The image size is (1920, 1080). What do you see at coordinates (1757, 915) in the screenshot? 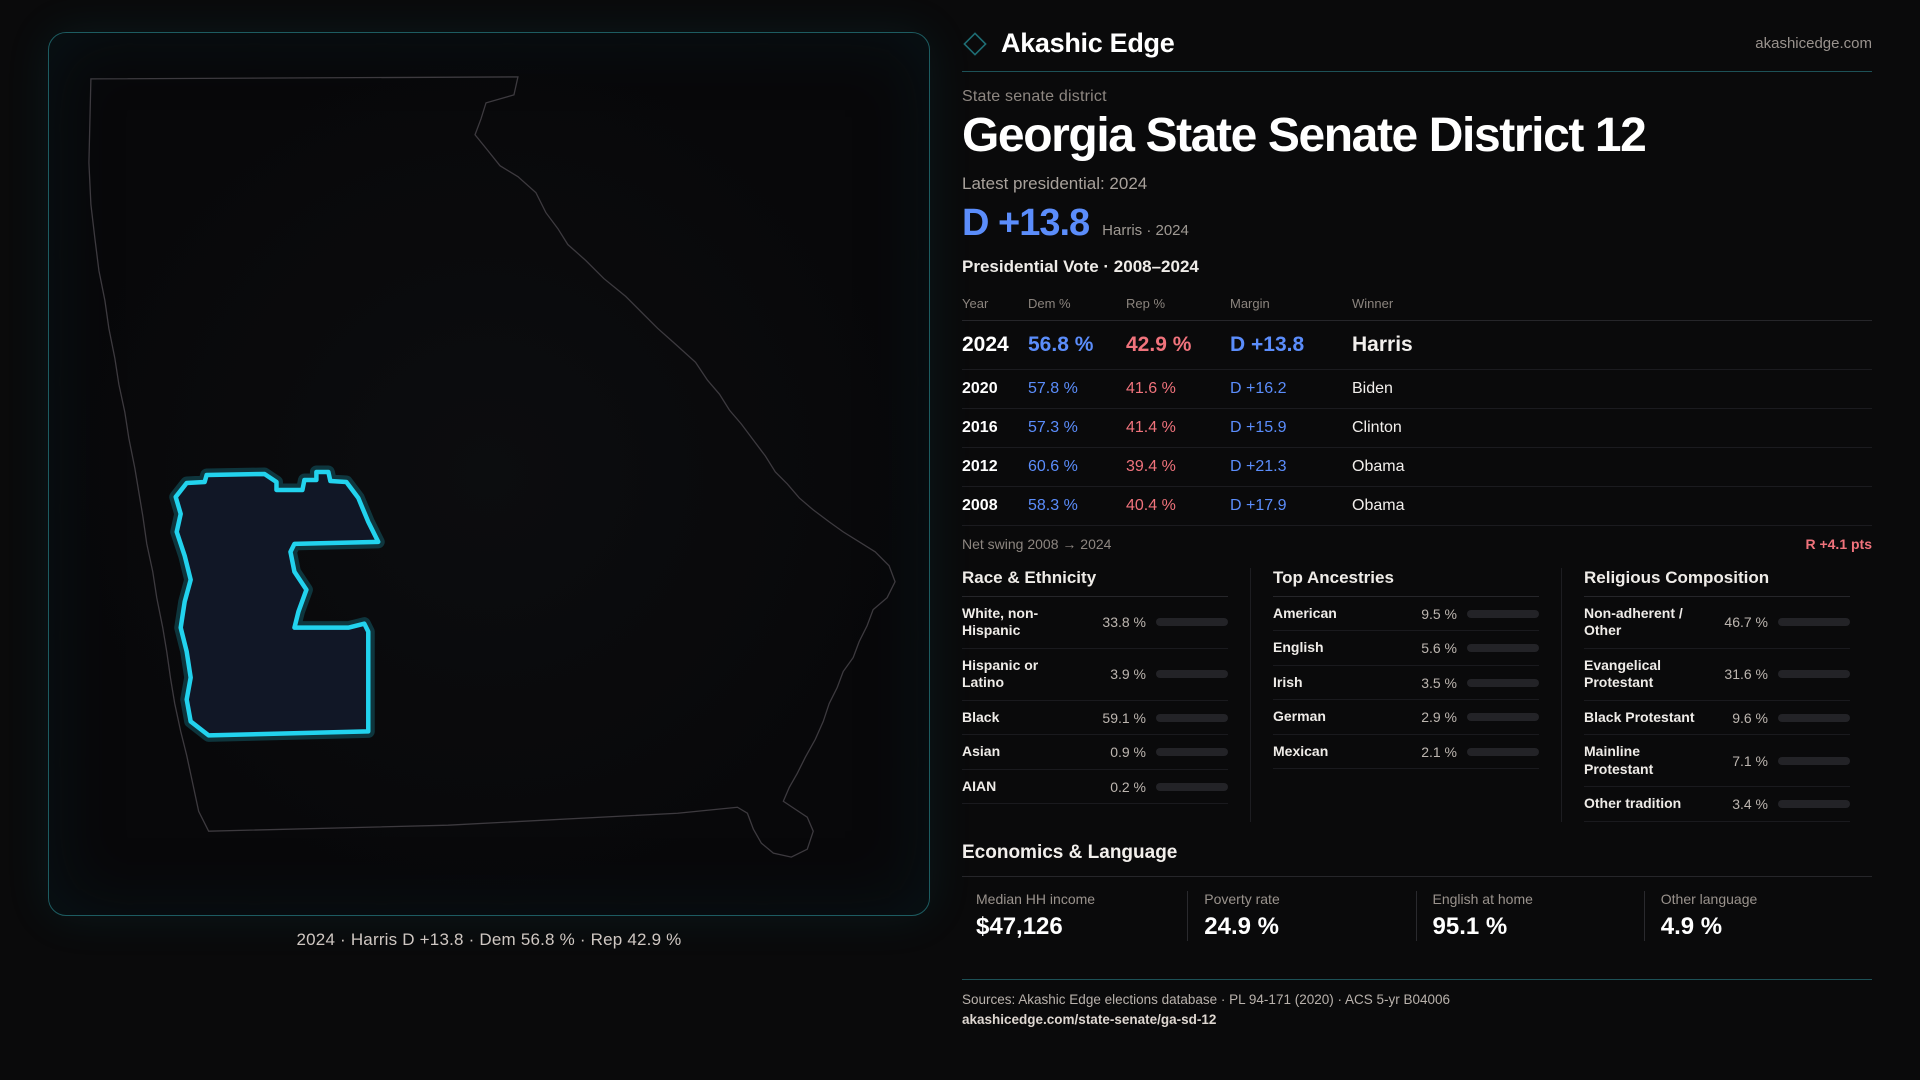
I see `econ-card: Other language 4.9 %` at bounding box center [1757, 915].